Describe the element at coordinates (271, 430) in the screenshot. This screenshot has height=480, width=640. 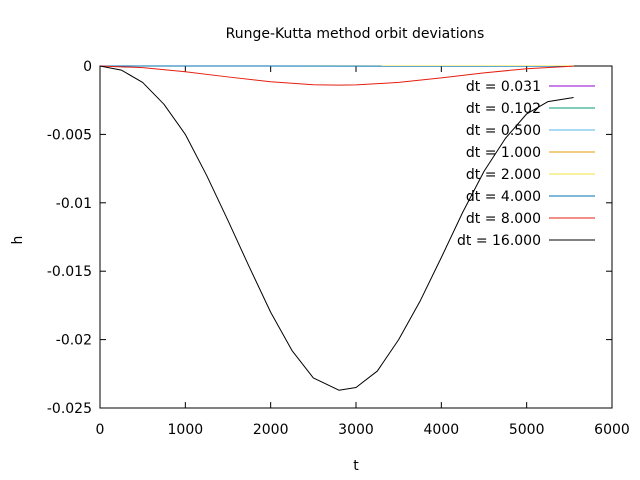
I see `x-tick-label: 2000` at that location.